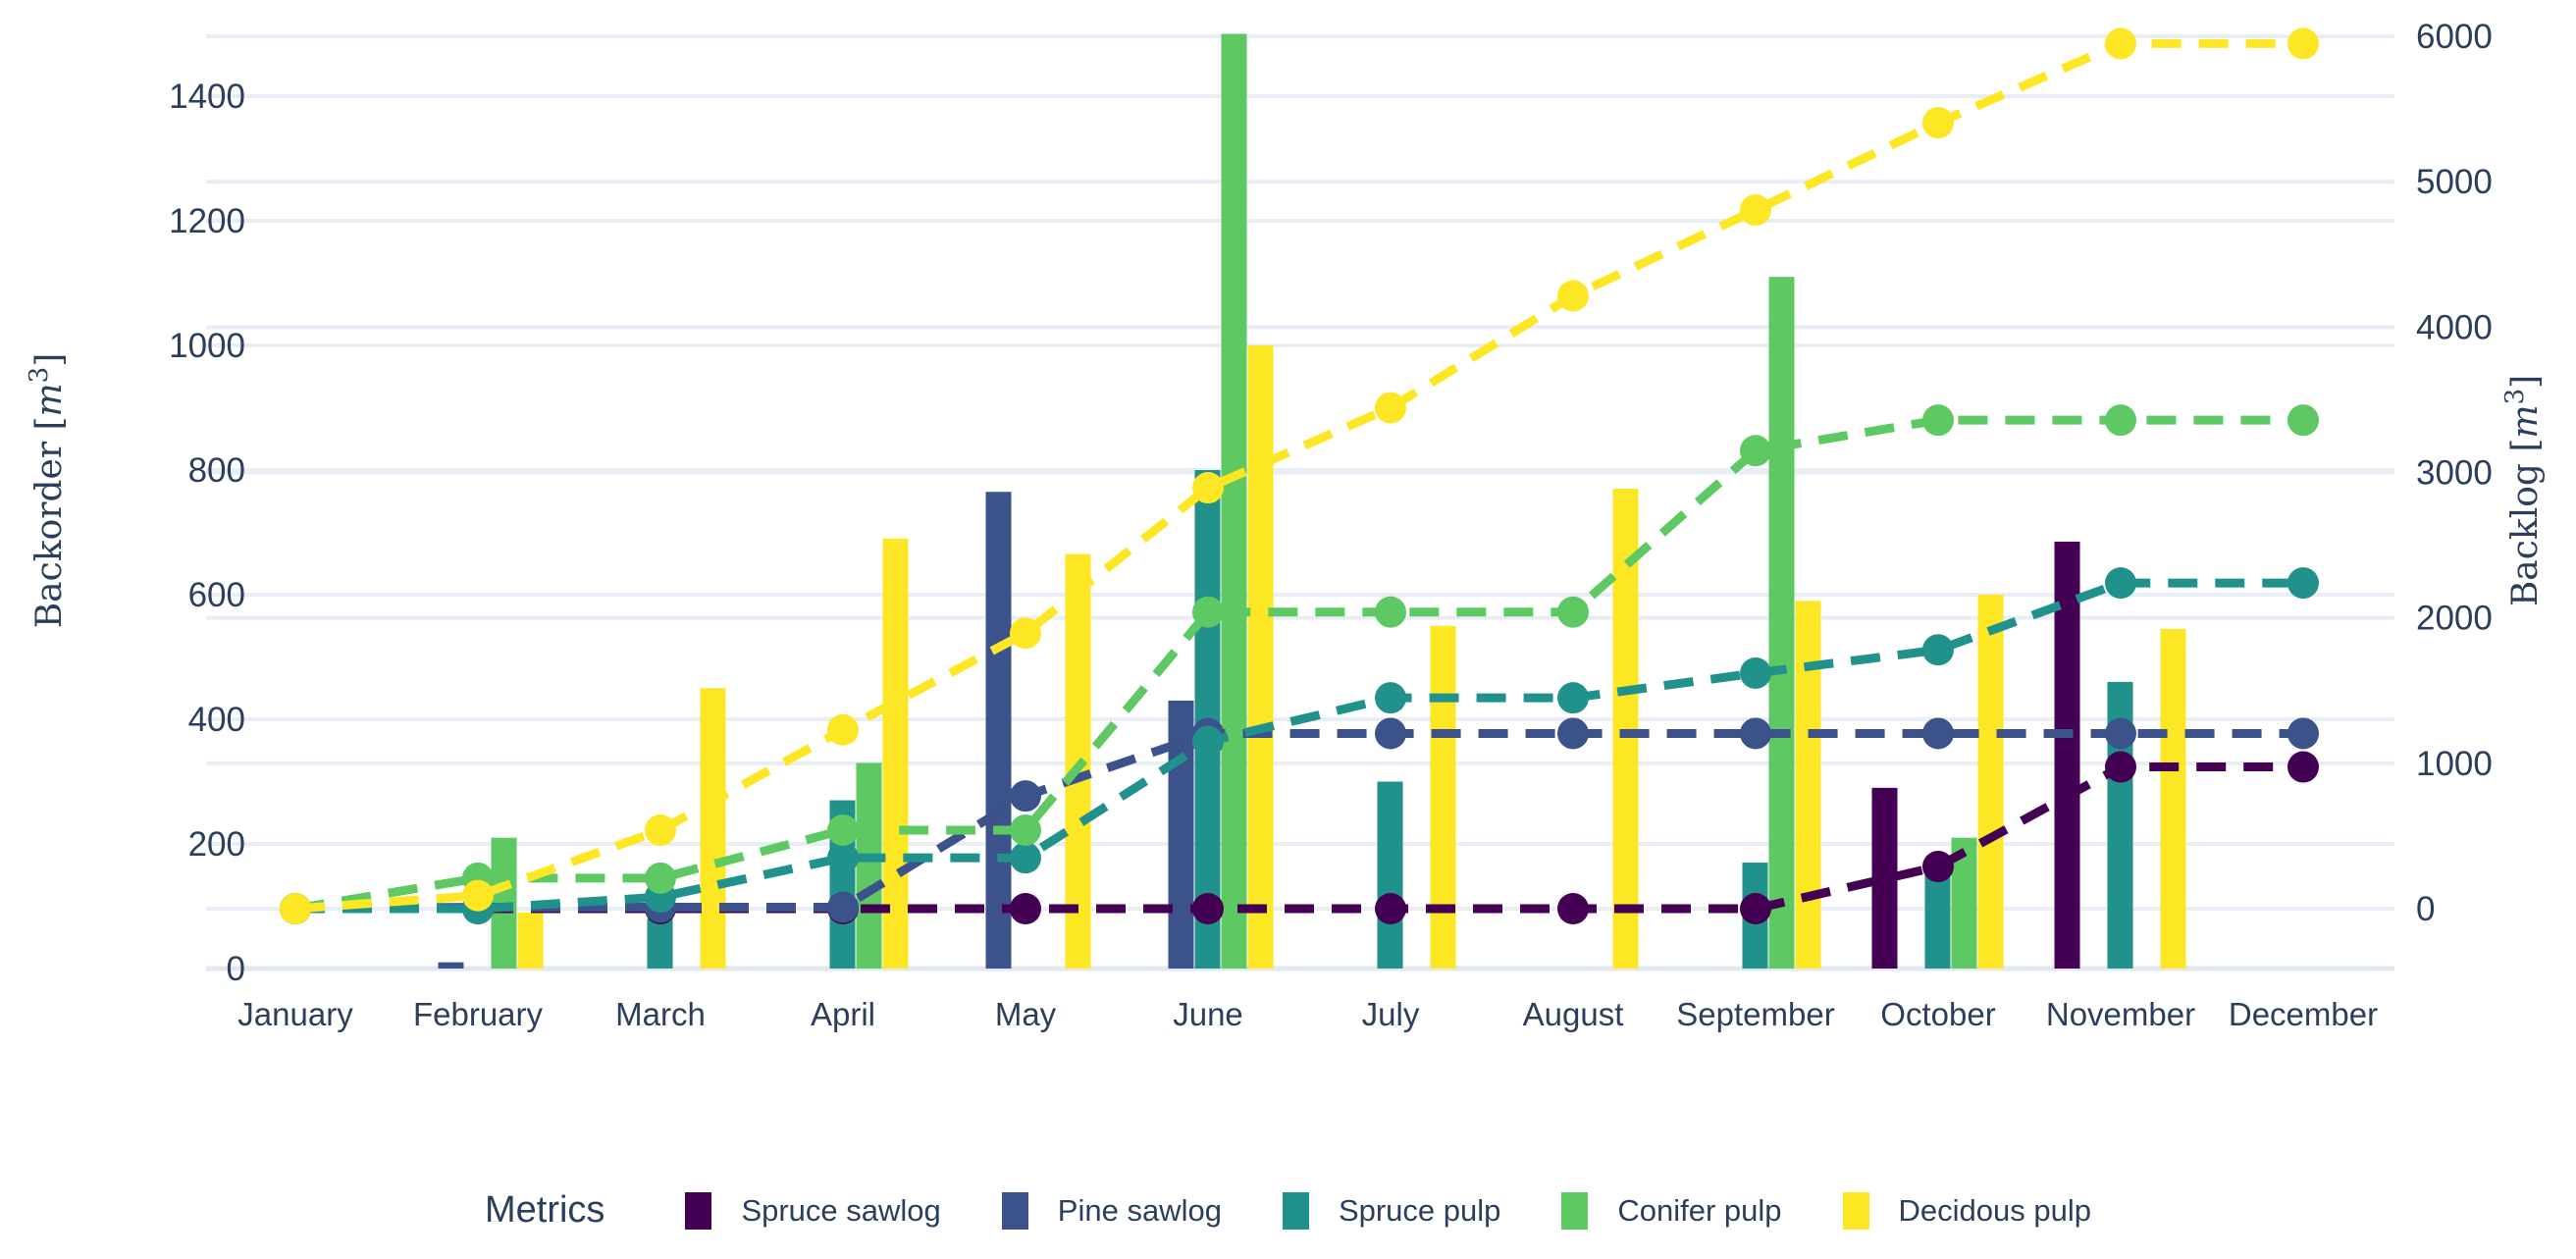 The width and height of the screenshot is (2576, 1259). I want to click on x-tick-july: July, so click(1391, 1014).